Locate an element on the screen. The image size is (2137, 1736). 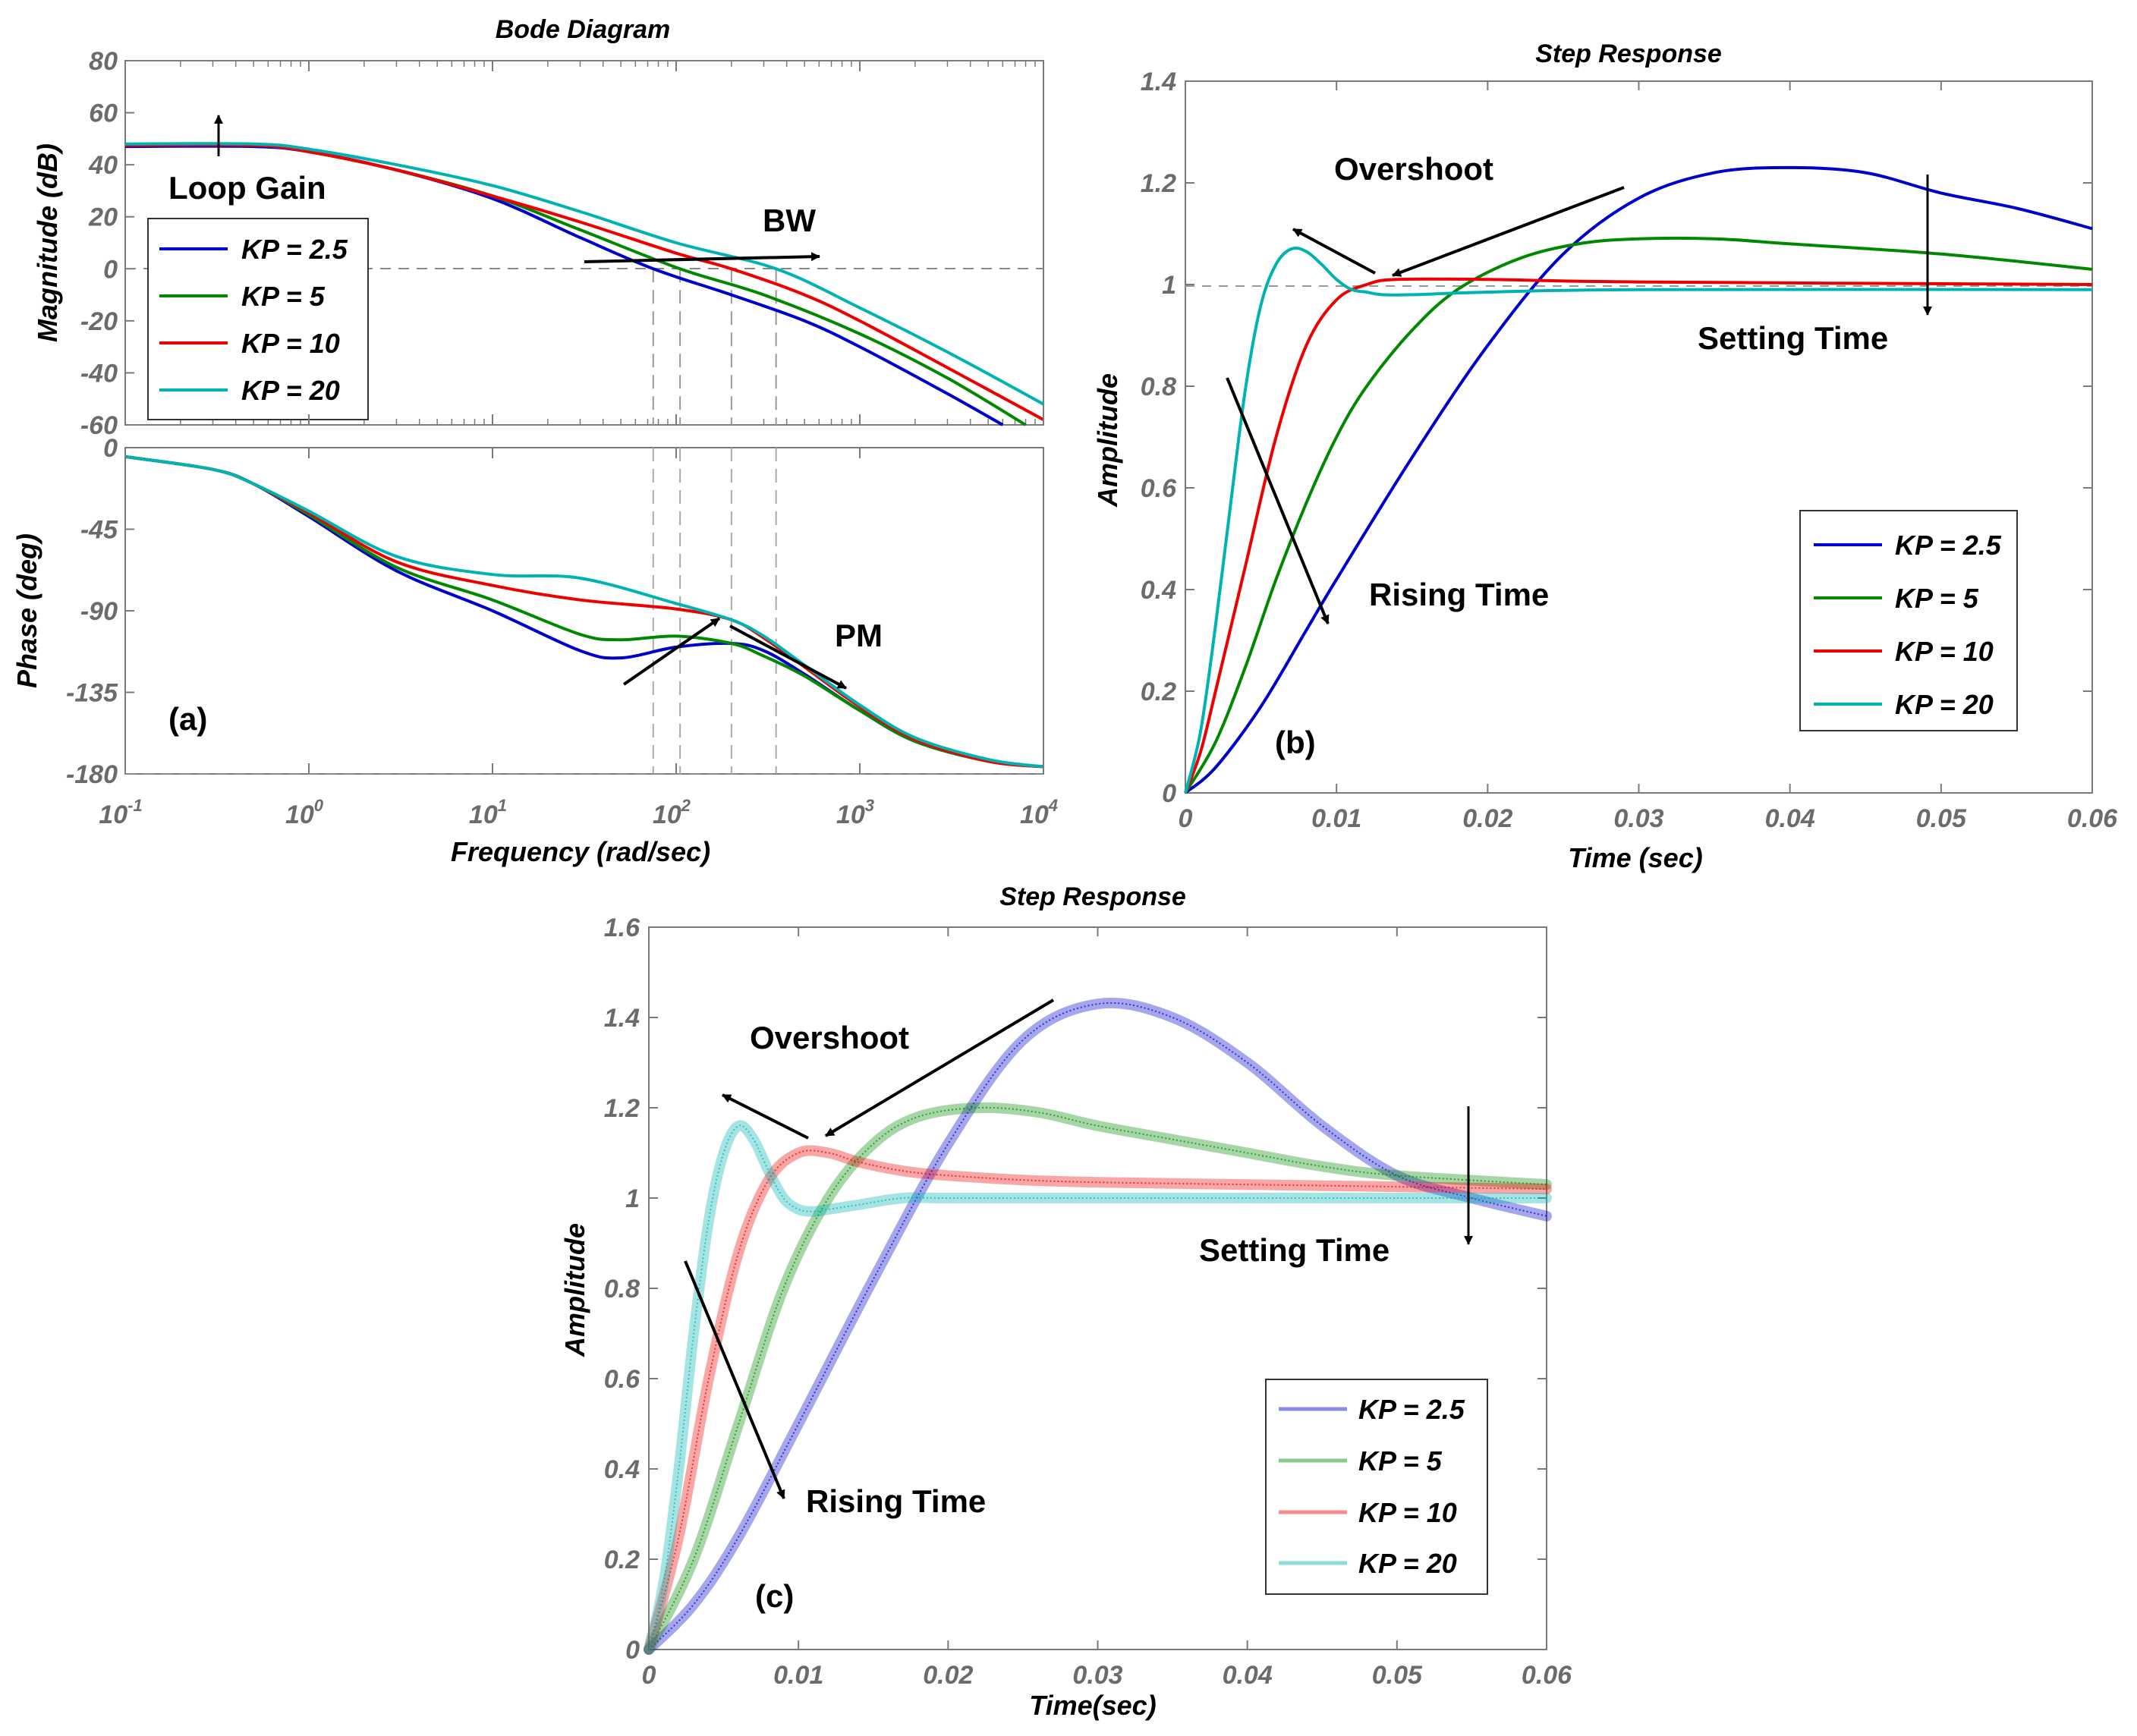
step-b-overshoot-label: Overshoot is located at coordinates (1413, 169).